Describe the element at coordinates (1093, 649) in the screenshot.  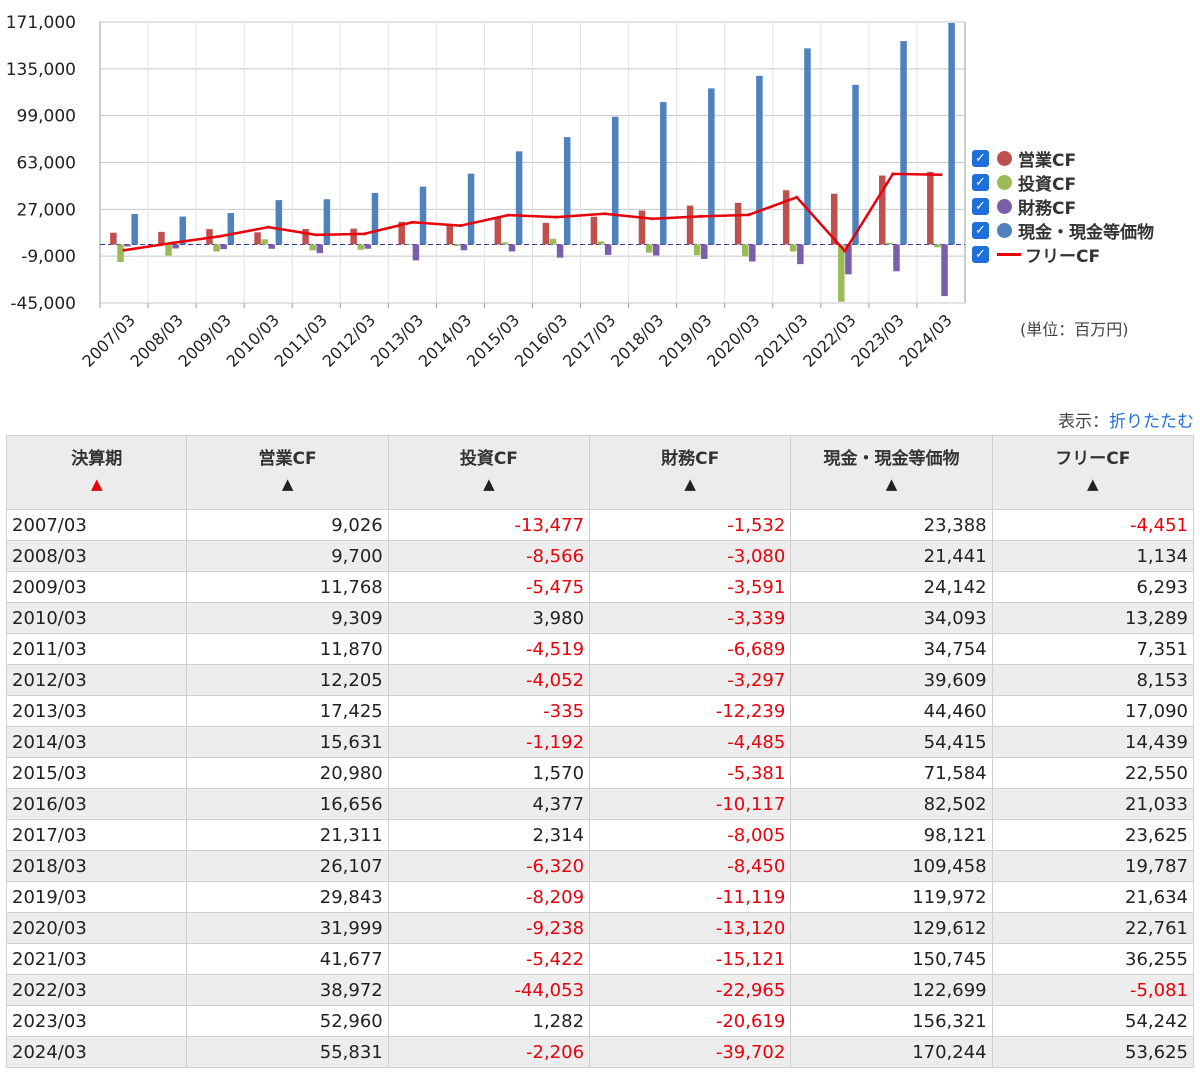
I see `table-cell: 7,351` at that location.